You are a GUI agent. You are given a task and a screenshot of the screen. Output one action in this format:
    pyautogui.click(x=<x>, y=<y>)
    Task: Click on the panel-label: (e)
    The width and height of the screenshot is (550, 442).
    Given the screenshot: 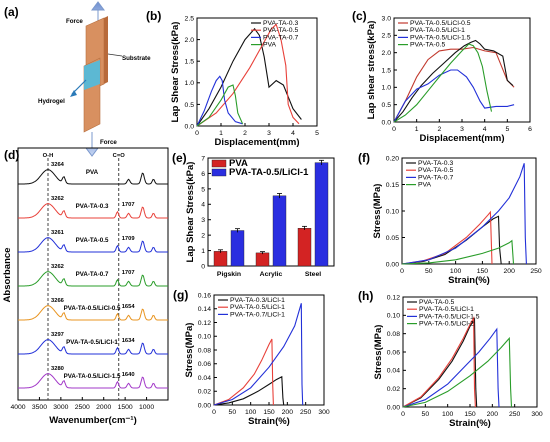 What is the action you would take?
    pyautogui.click(x=179, y=158)
    